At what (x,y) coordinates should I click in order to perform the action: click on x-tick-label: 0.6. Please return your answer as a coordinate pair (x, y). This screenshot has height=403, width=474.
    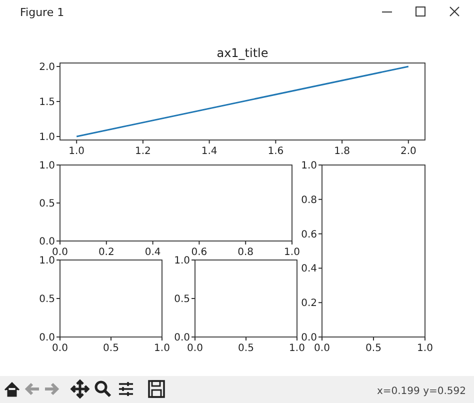
    Looking at the image, I should click on (199, 252).